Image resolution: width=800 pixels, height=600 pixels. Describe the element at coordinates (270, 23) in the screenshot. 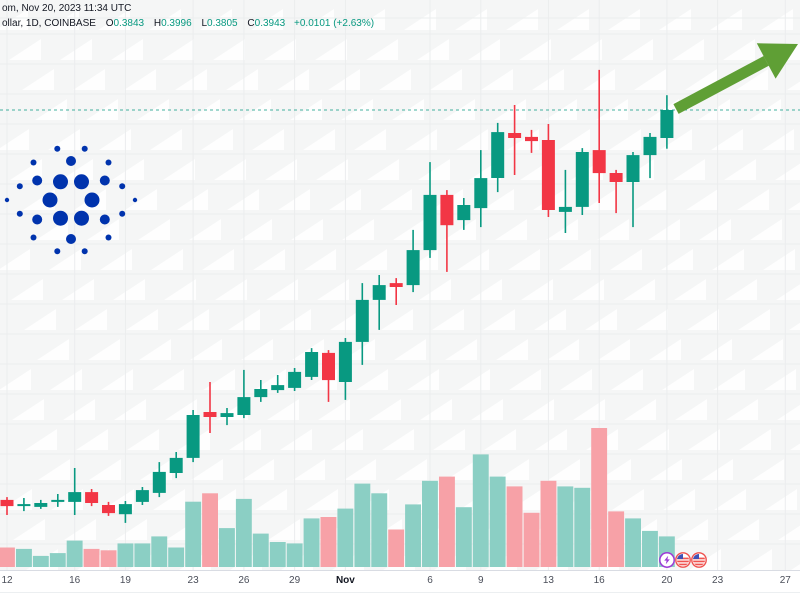

I see `close-value: 0.3943` at that location.